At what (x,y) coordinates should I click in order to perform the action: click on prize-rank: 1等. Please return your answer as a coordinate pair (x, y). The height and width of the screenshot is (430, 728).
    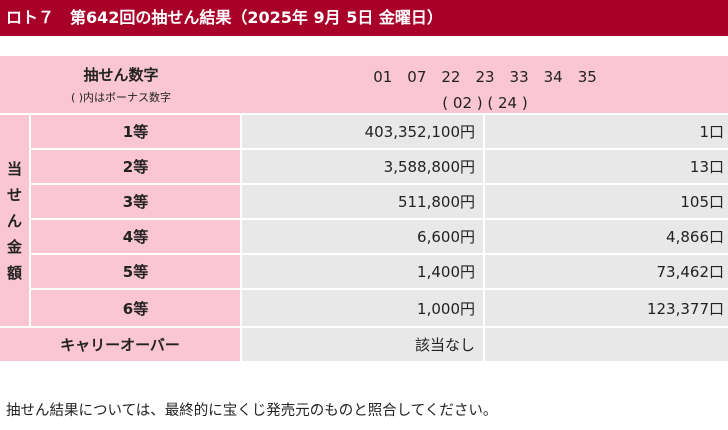
    Looking at the image, I should click on (135, 131).